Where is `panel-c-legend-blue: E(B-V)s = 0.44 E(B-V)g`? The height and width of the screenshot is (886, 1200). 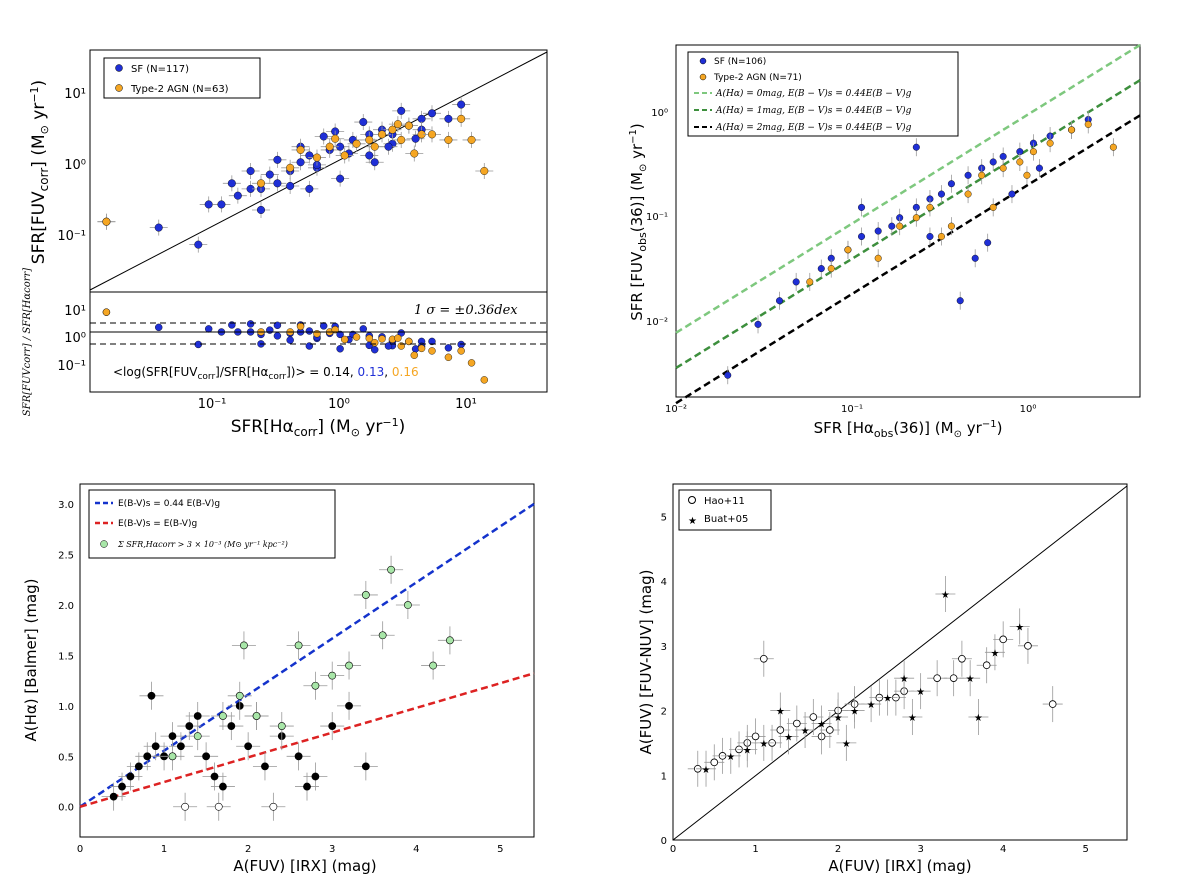 panel-c-legend-blue: E(B-V)s = 0.44 E(B-V)g is located at coordinates (169, 504).